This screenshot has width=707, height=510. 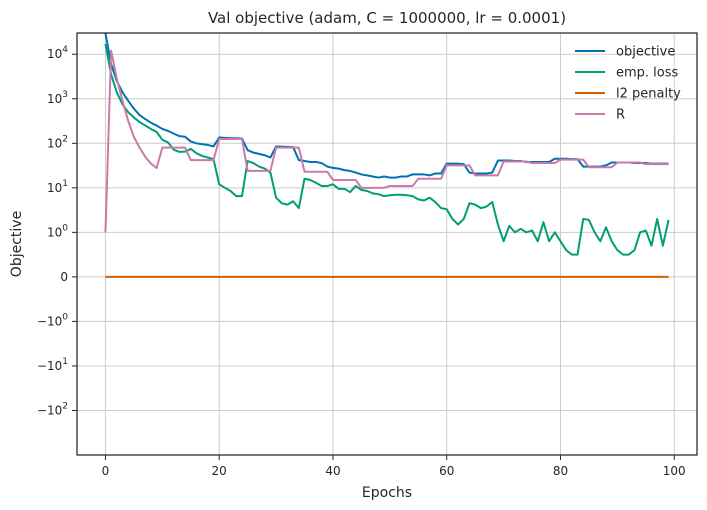 I want to click on y-tick-label: 10⁰, so click(x=57, y=231).